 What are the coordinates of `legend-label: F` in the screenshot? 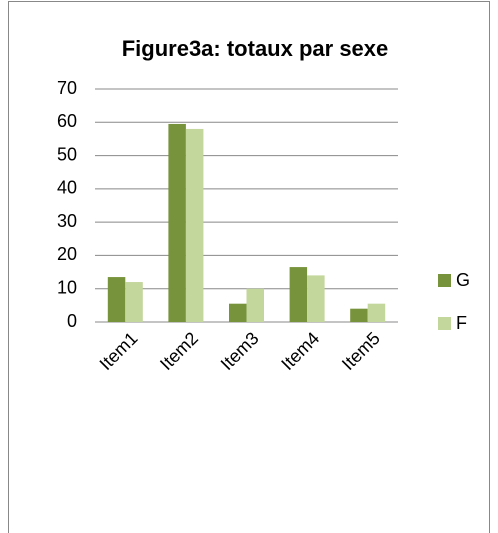 It's located at (461, 323).